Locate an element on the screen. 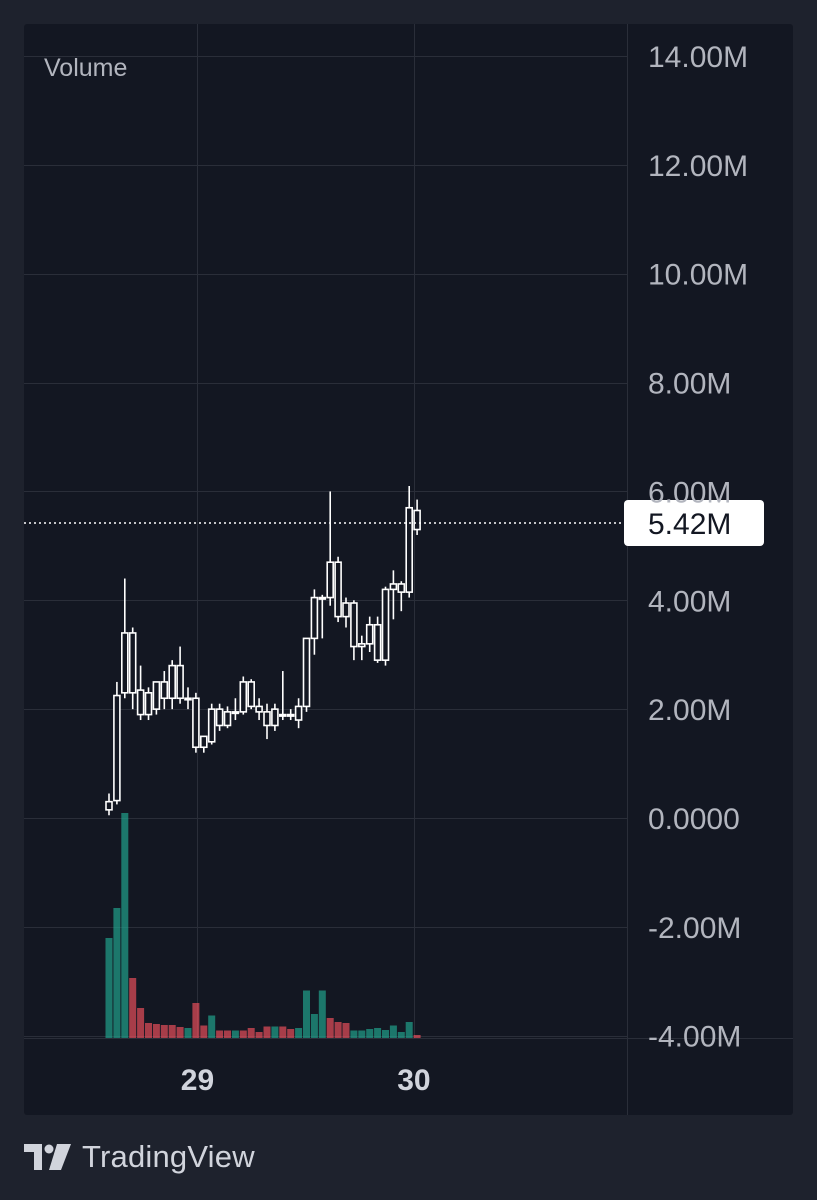 This screenshot has height=1200, width=817. footer: TradingView is located at coordinates (139, 1157).